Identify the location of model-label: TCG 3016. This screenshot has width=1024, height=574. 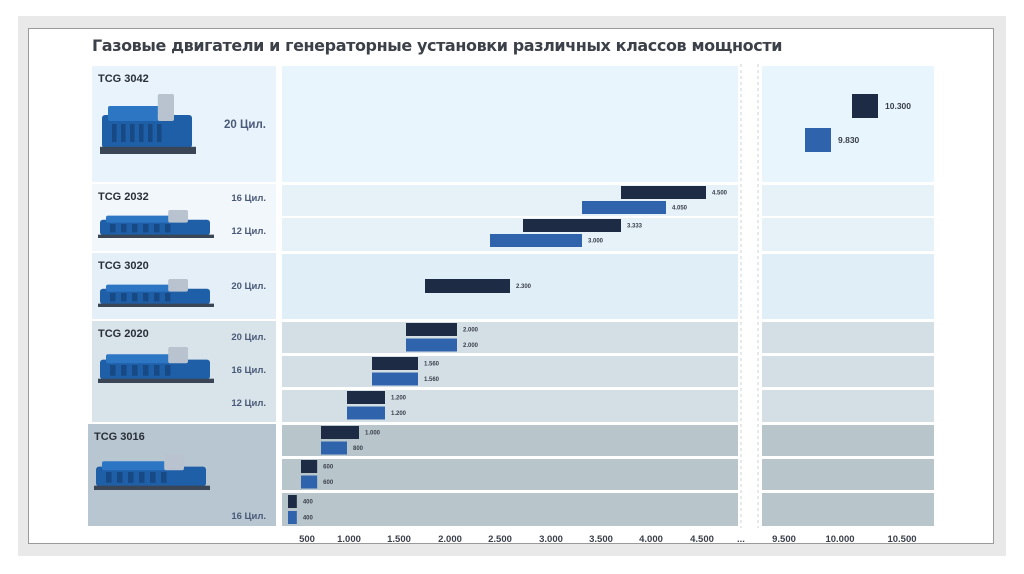
(119, 437).